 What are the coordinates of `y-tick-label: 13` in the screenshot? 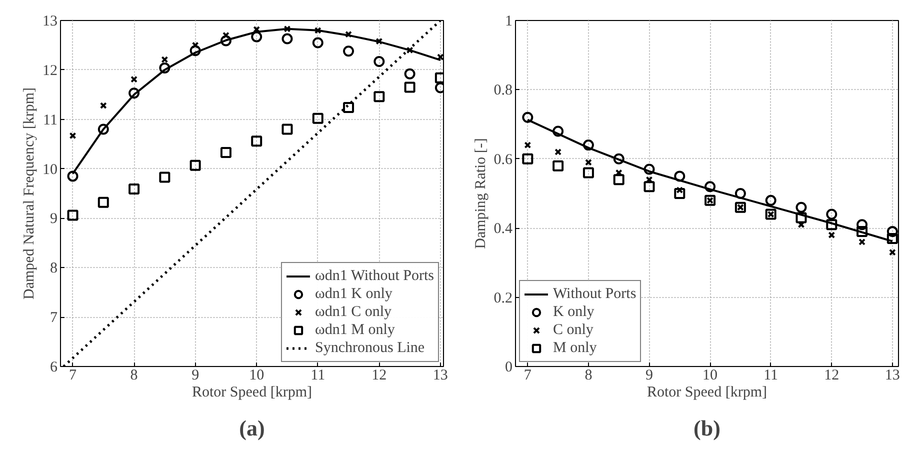 It's located at (50, 22).